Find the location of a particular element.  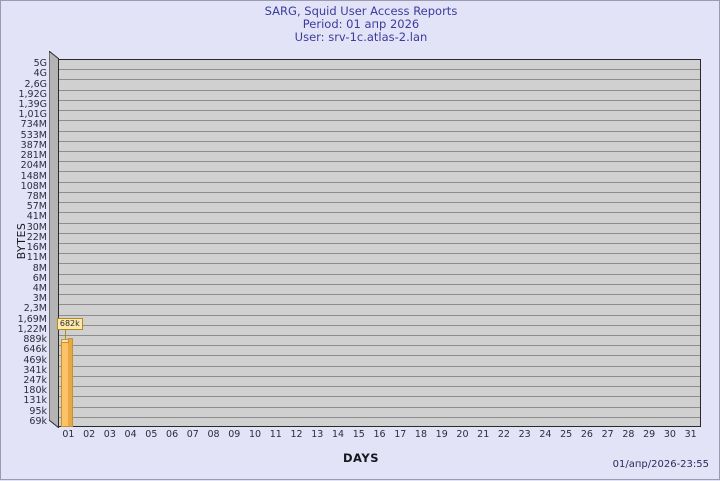

y-tick-label: 734M is located at coordinates (33, 125).